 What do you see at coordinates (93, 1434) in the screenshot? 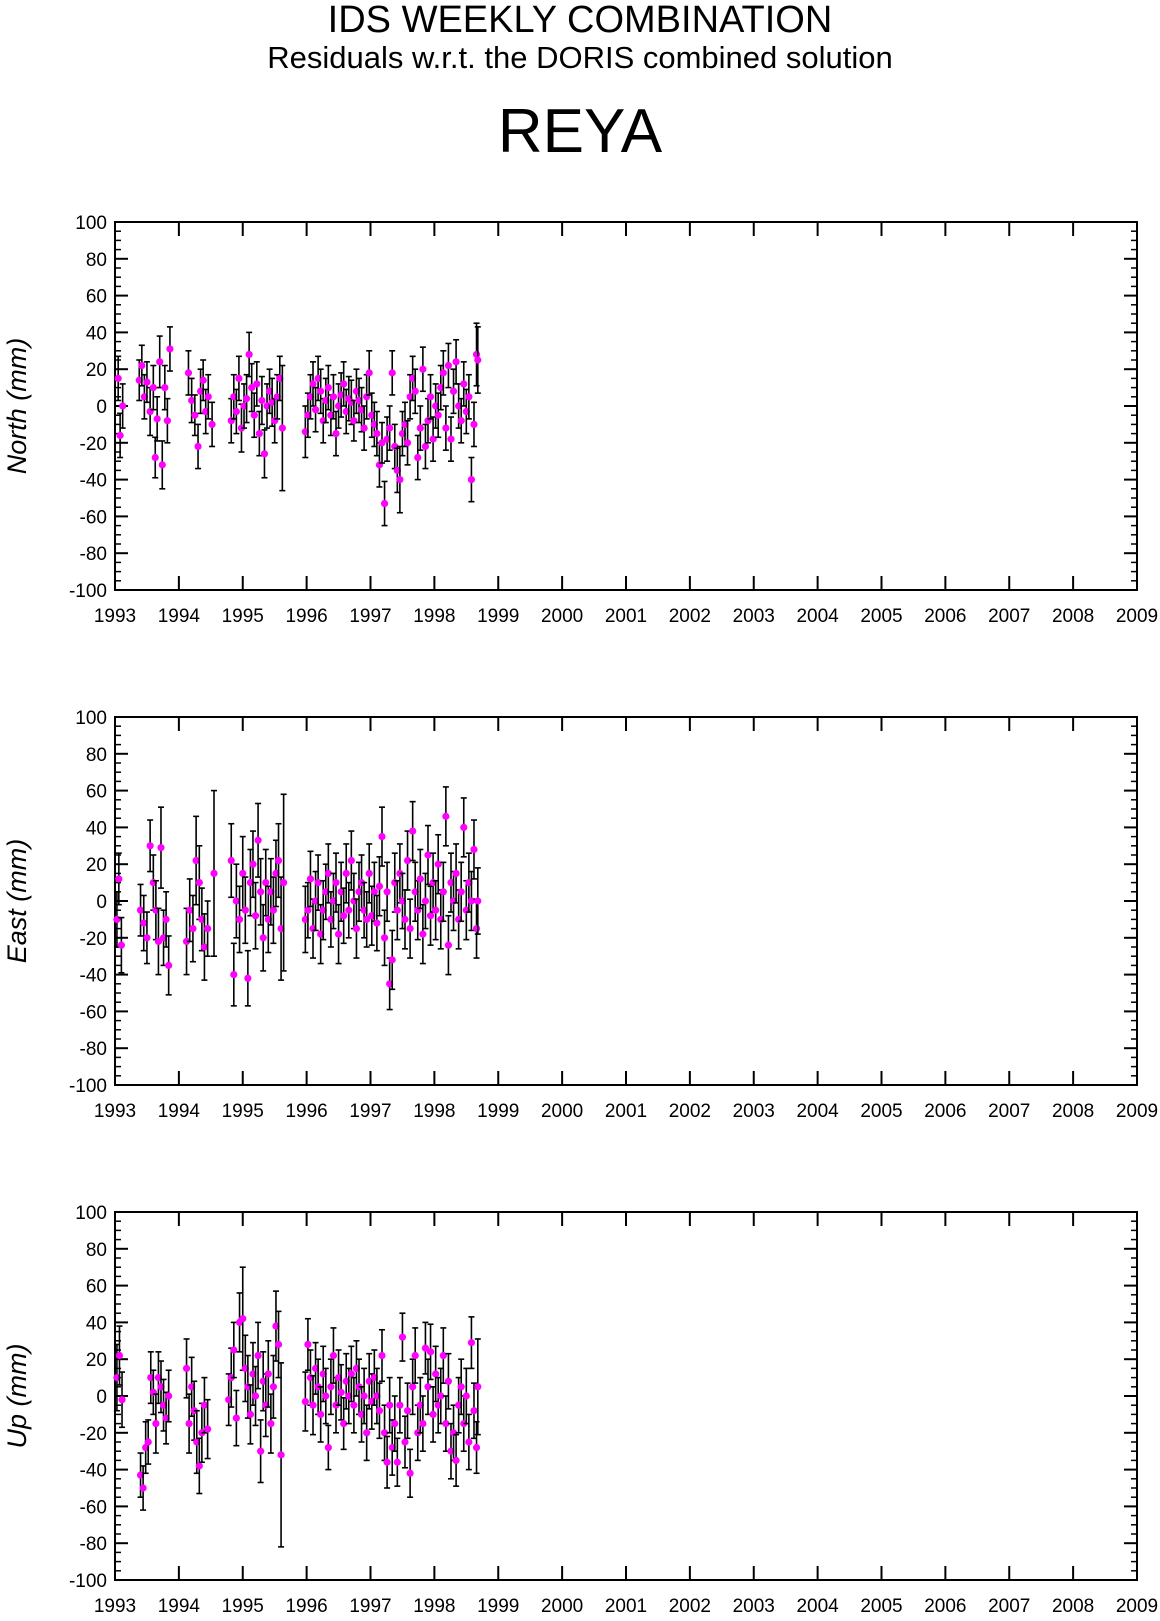
I see `y-tick-label: -20` at bounding box center [93, 1434].